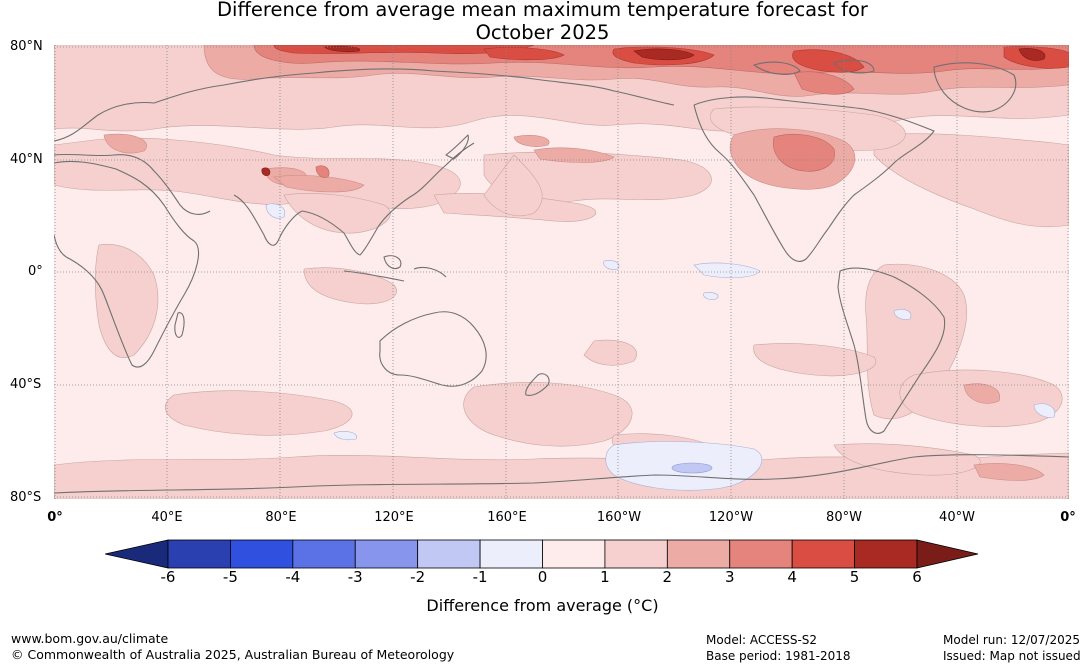 This screenshot has width=1085, height=667. Describe the element at coordinates (26, 497) in the screenshot. I see `lat-label-80s: 80°S` at that location.